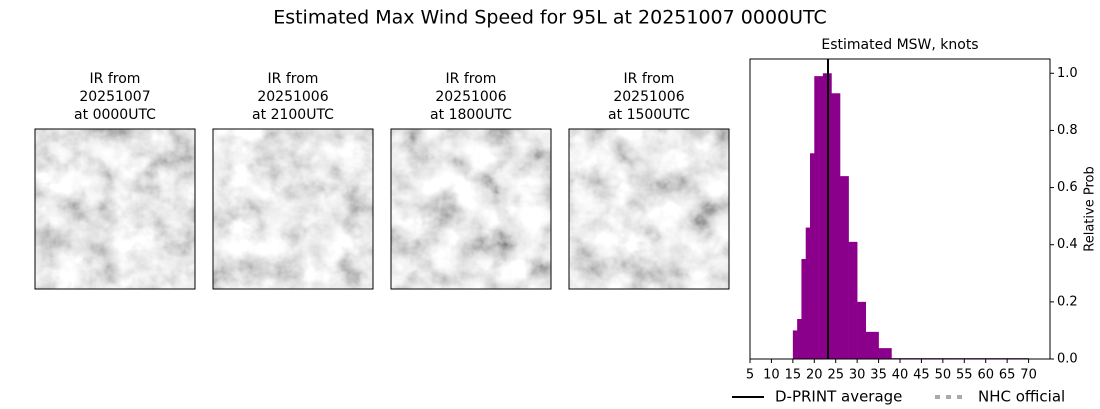 The image size is (1100, 409). I want to click on y-tick-label: 0.6, so click(1067, 187).